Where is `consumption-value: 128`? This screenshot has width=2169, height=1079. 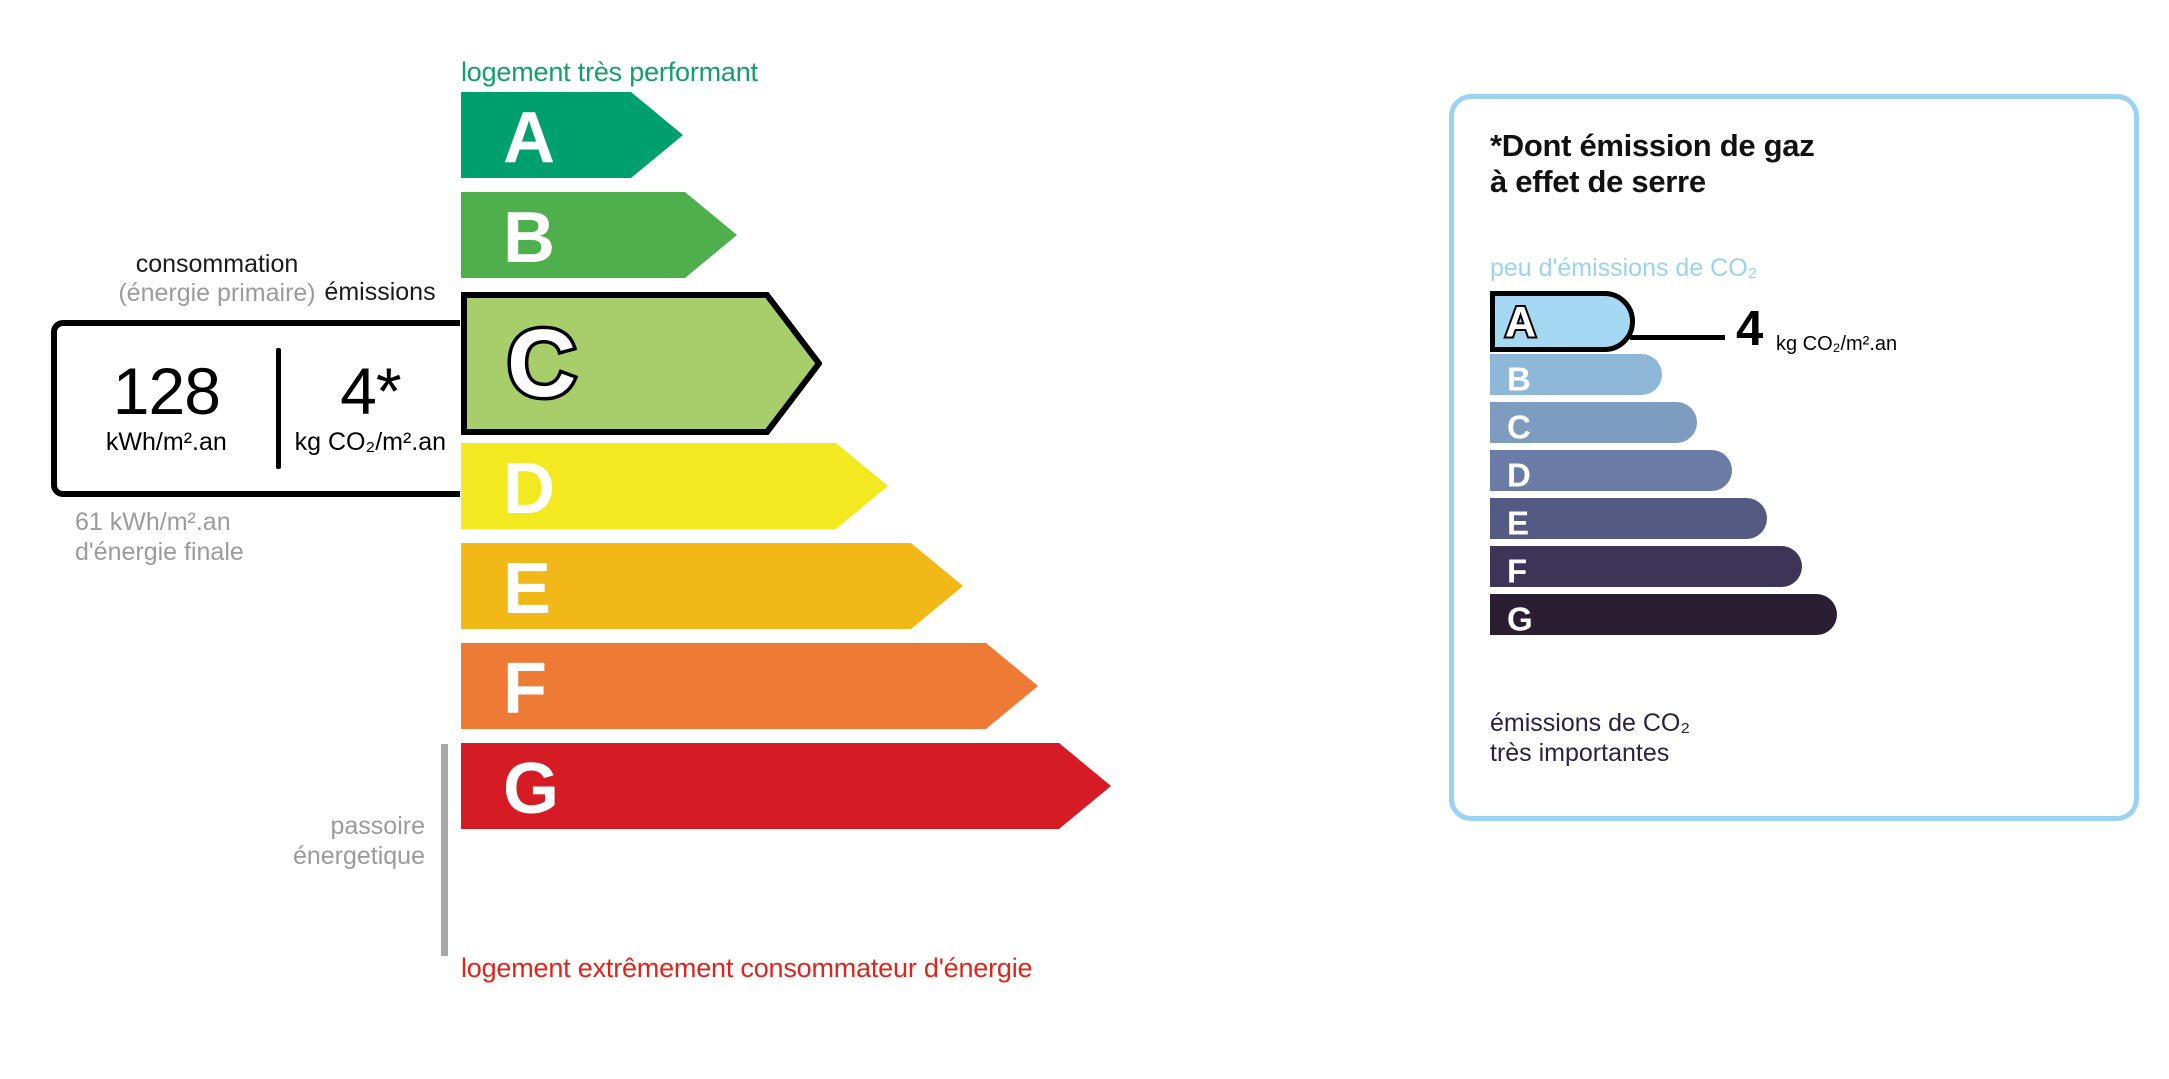
consumption-value: 128 is located at coordinates (166, 390).